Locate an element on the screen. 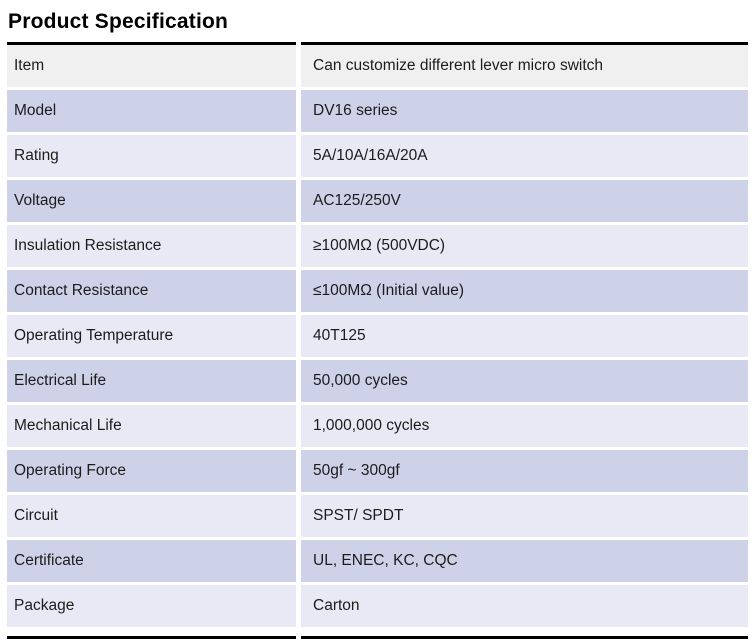  table-row: Model DV16 series is located at coordinates (377, 111).